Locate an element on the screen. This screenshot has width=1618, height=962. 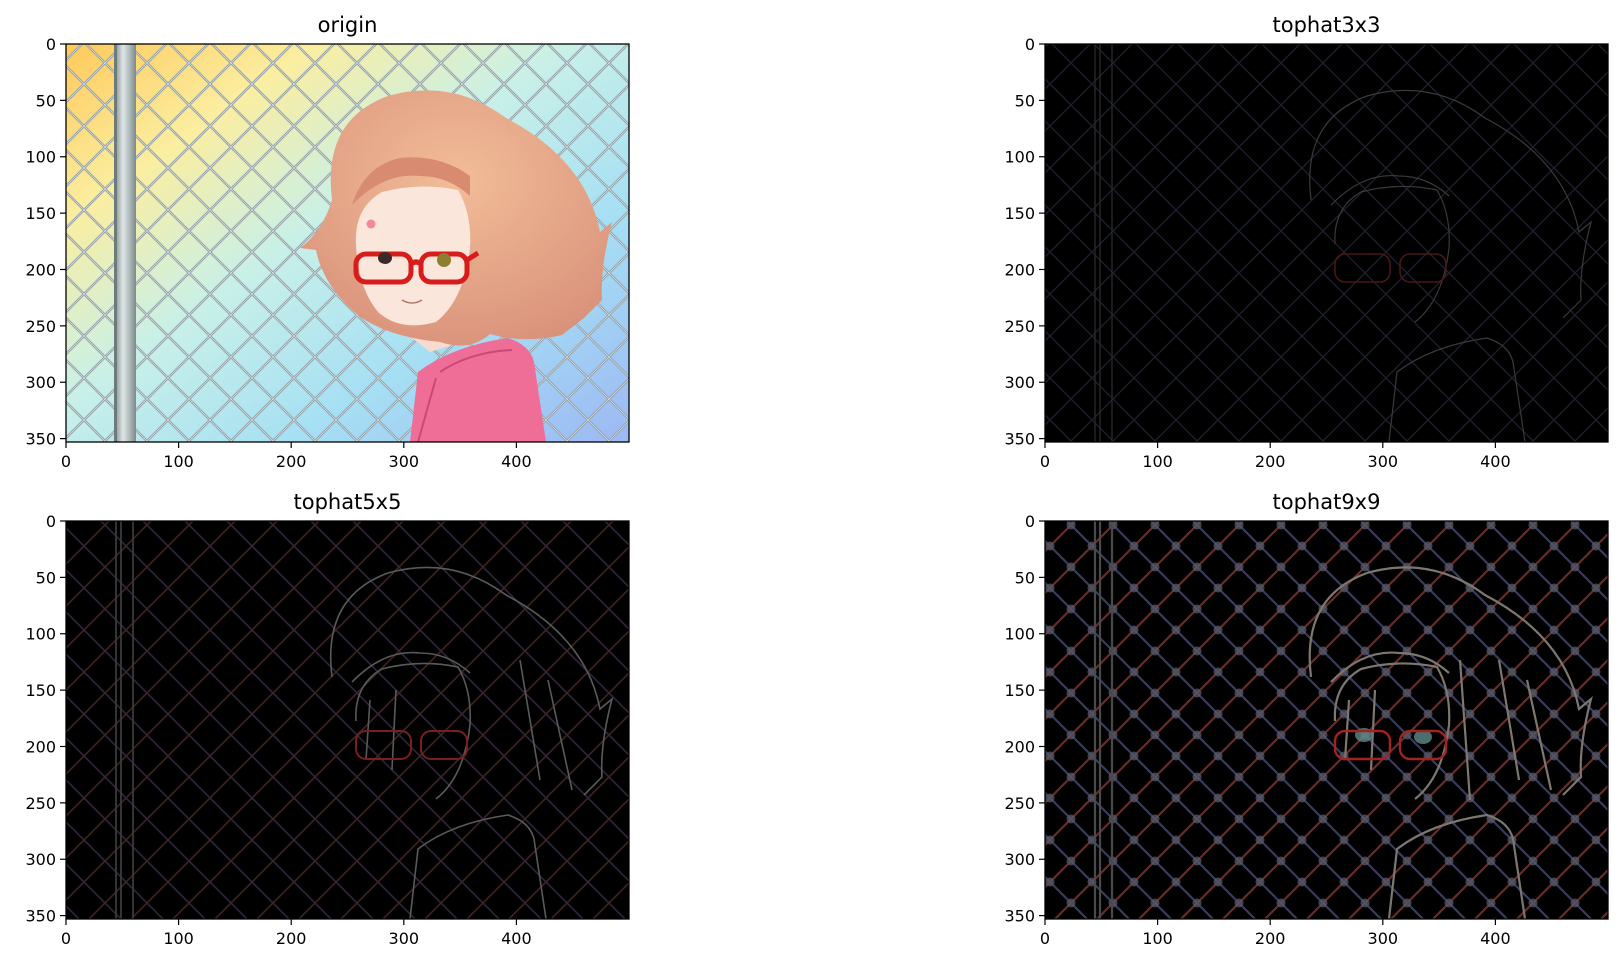
girl-figure is located at coordinates (456, 221).